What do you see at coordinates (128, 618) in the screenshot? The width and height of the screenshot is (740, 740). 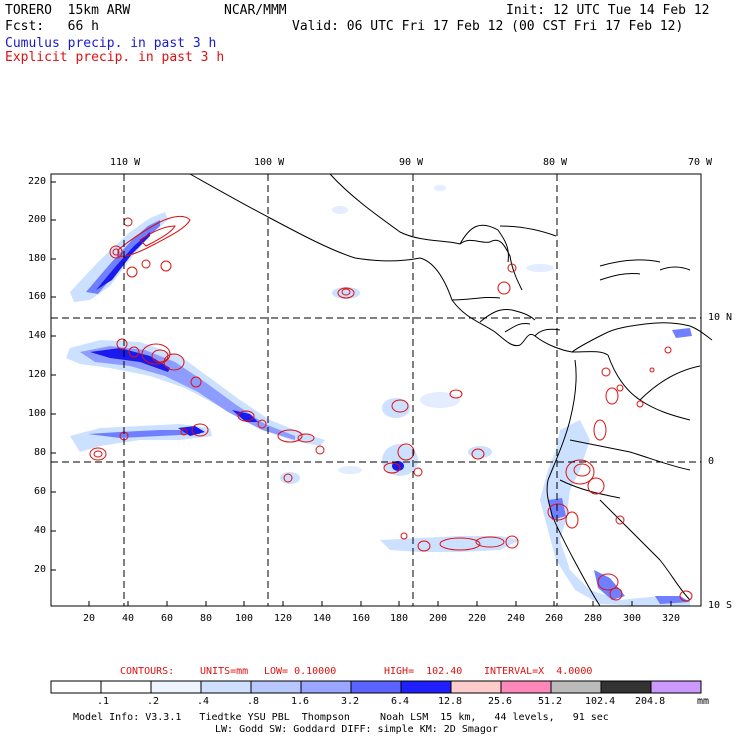 I see `x-tick-label: 40` at bounding box center [128, 618].